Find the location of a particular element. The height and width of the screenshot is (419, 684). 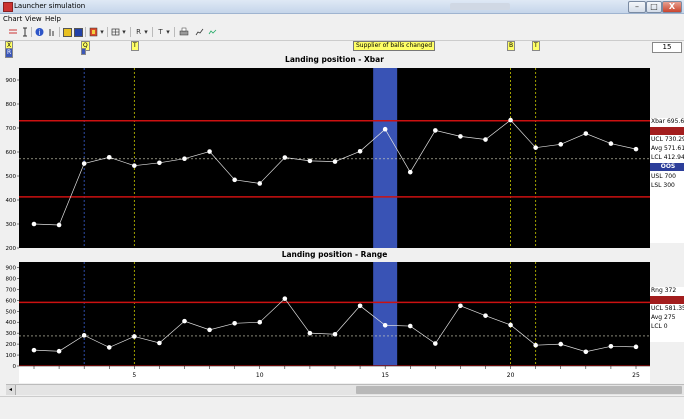

info-icon: i is located at coordinates (39, 32).